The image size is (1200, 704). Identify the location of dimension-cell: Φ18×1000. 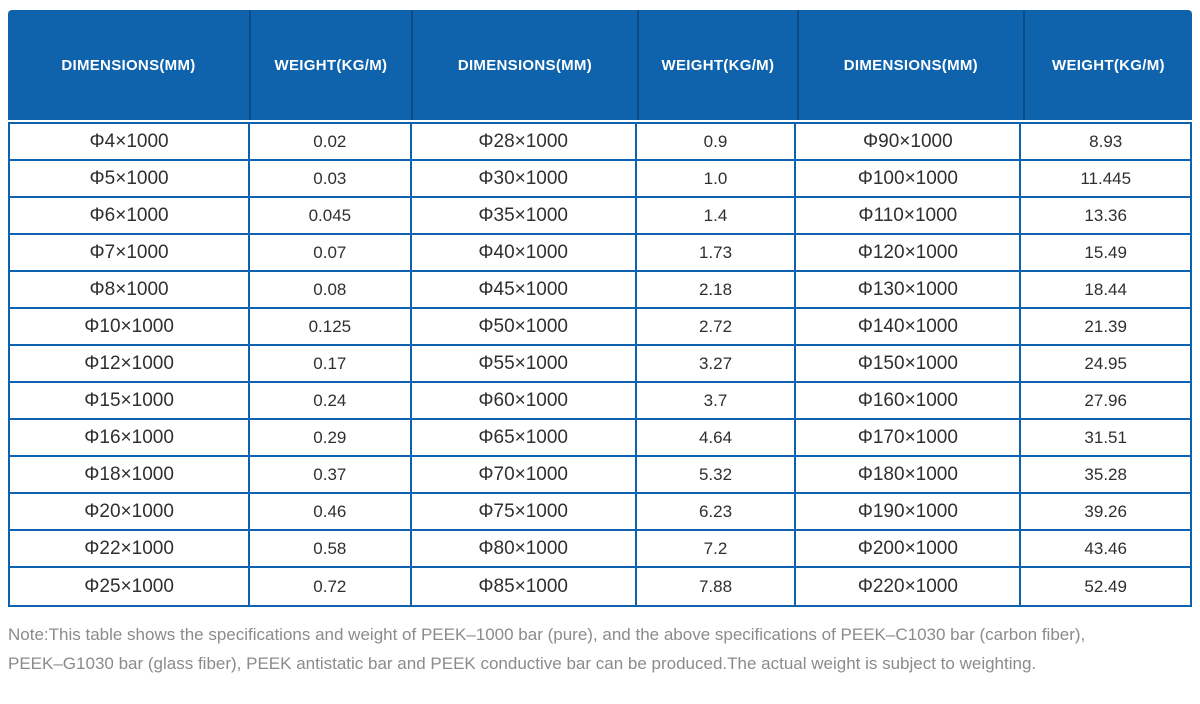
(130, 475).